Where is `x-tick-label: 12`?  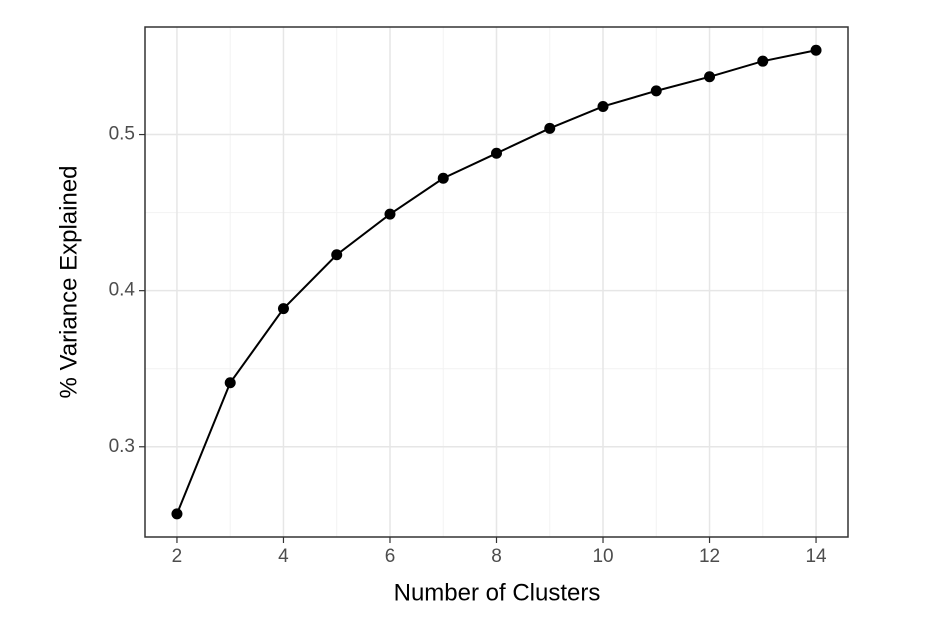 x-tick-label: 12 is located at coordinates (709, 556).